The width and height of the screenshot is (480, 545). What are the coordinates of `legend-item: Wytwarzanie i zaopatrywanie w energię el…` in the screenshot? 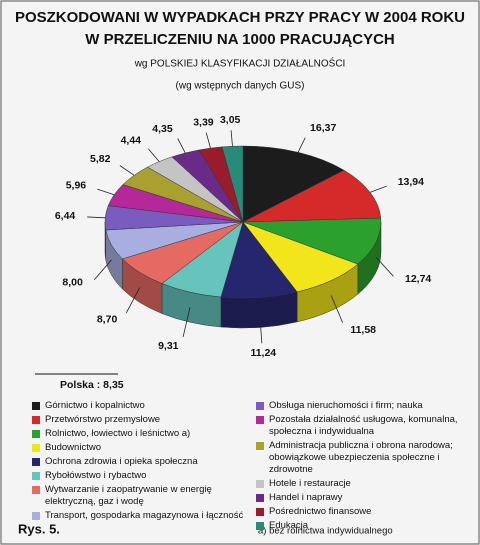 It's located at (139, 496).